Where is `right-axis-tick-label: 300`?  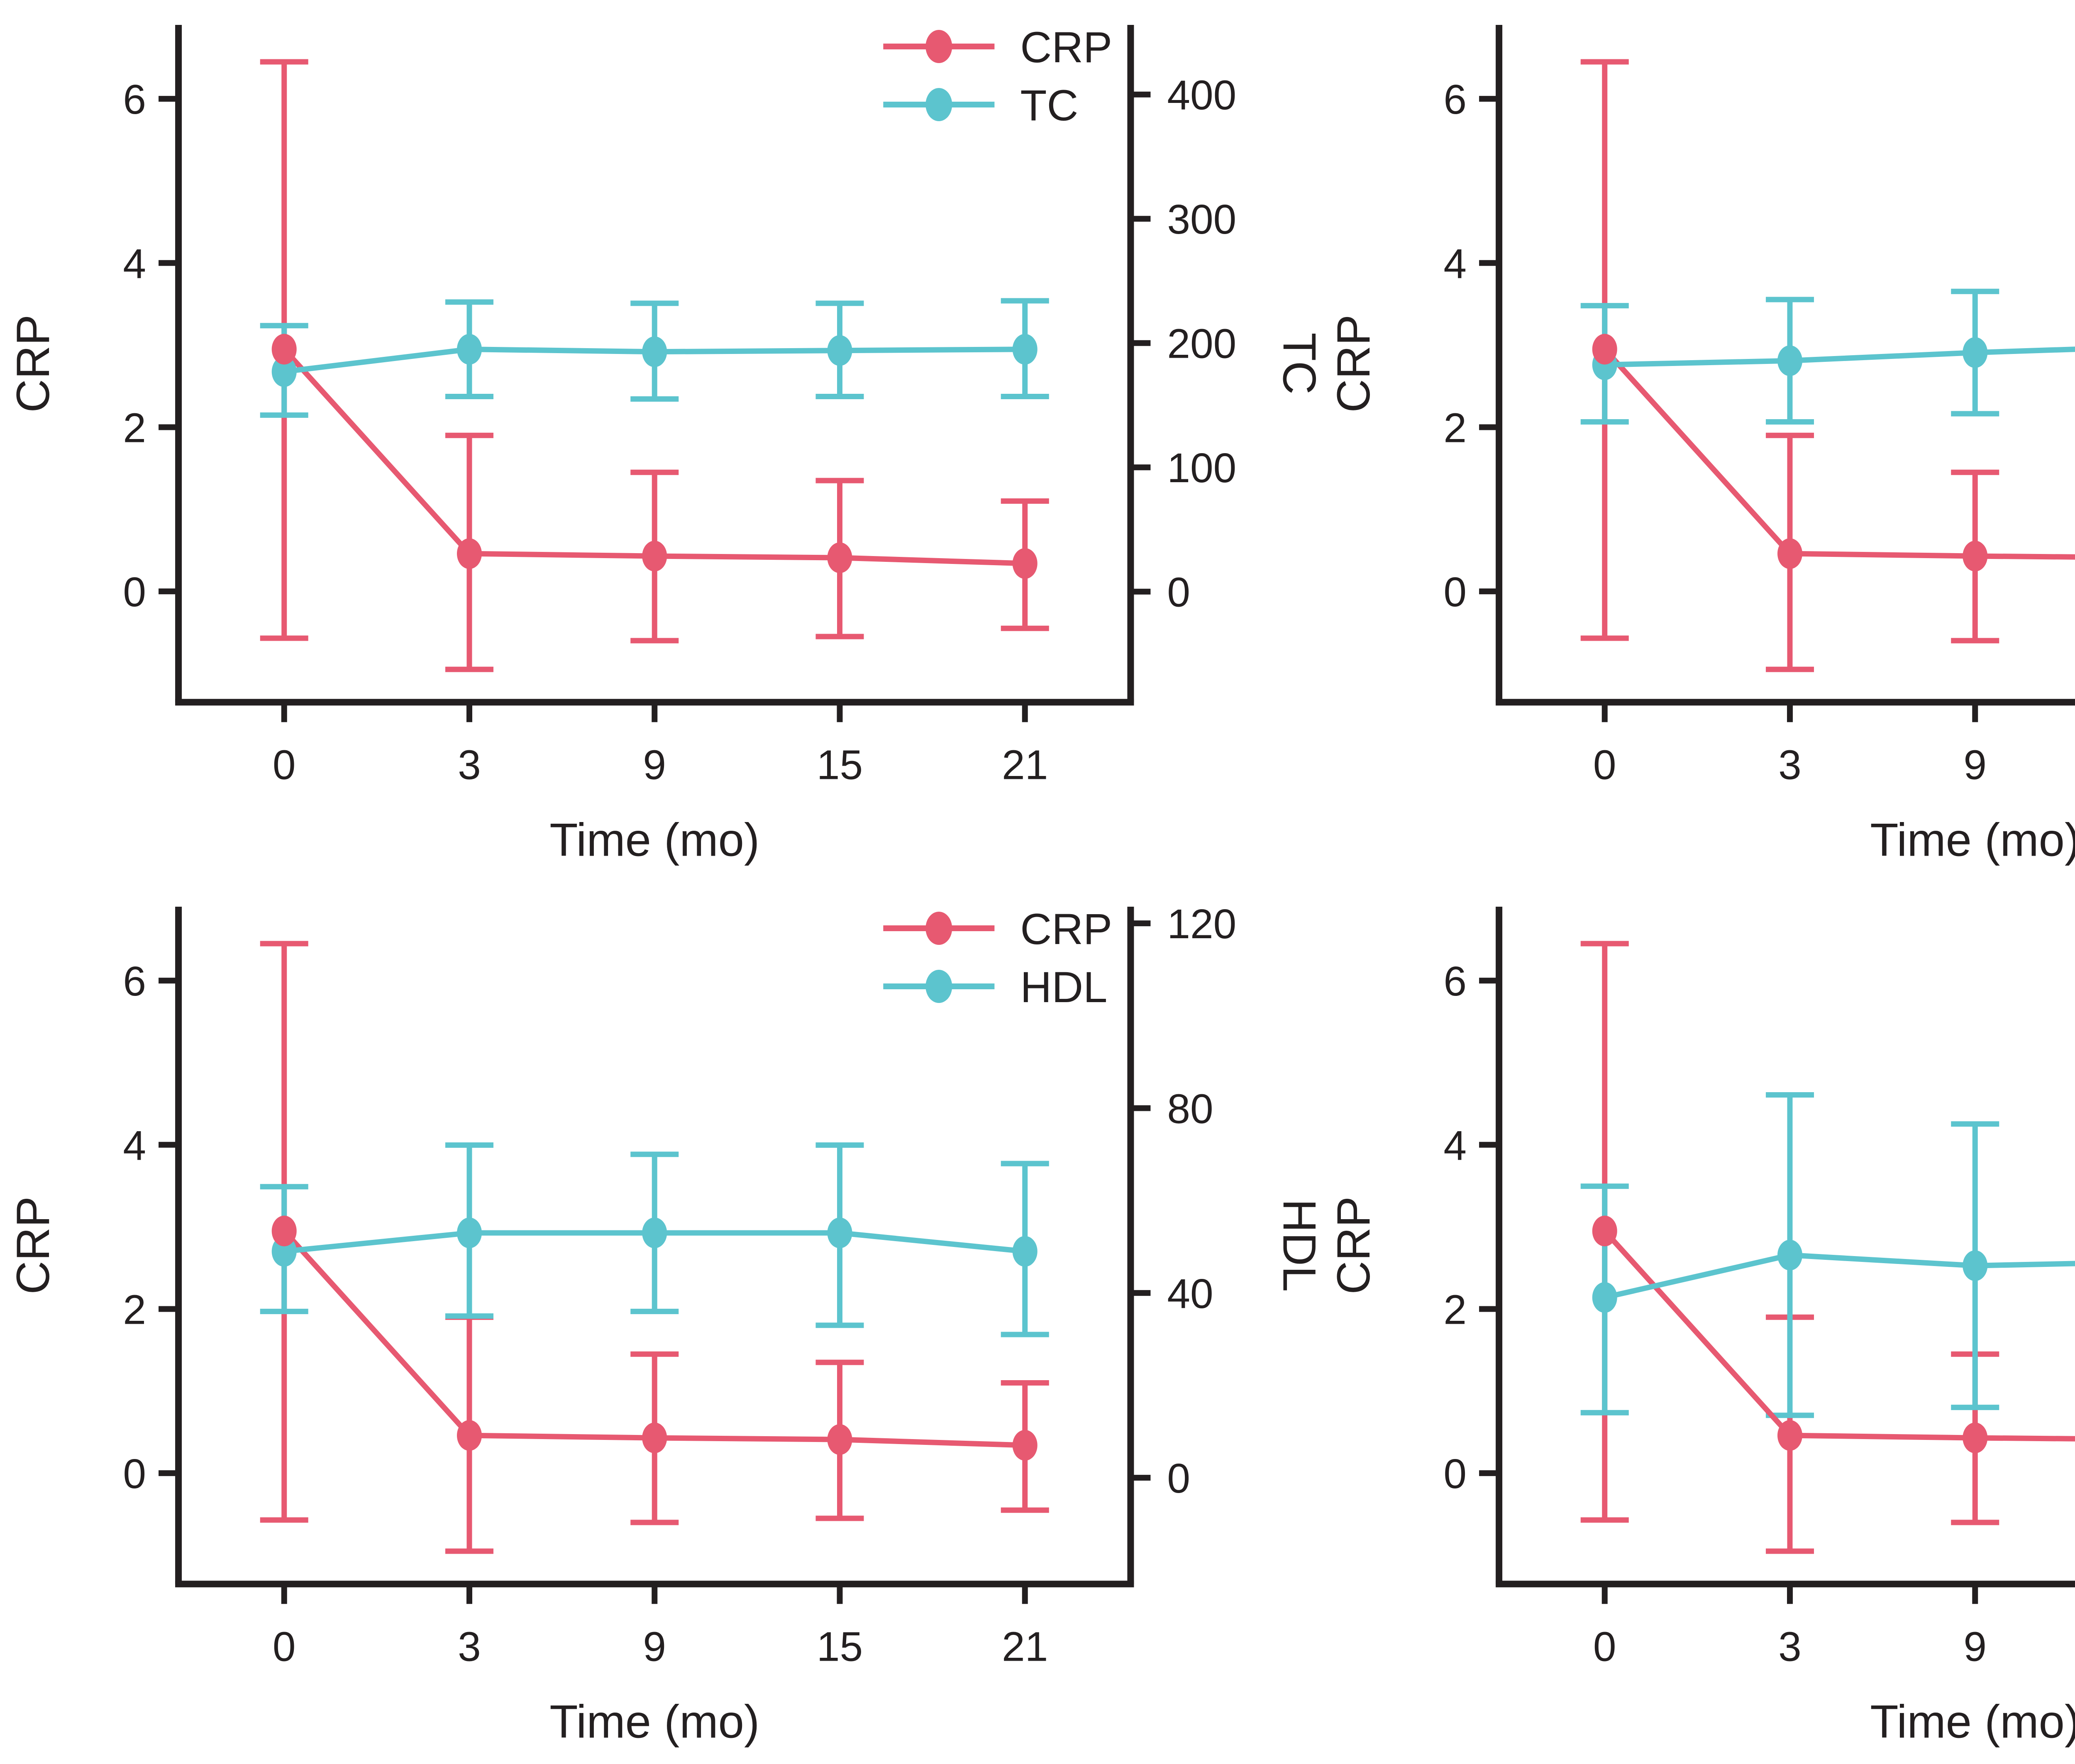
right-axis-tick-label: 300 is located at coordinates (1201, 220).